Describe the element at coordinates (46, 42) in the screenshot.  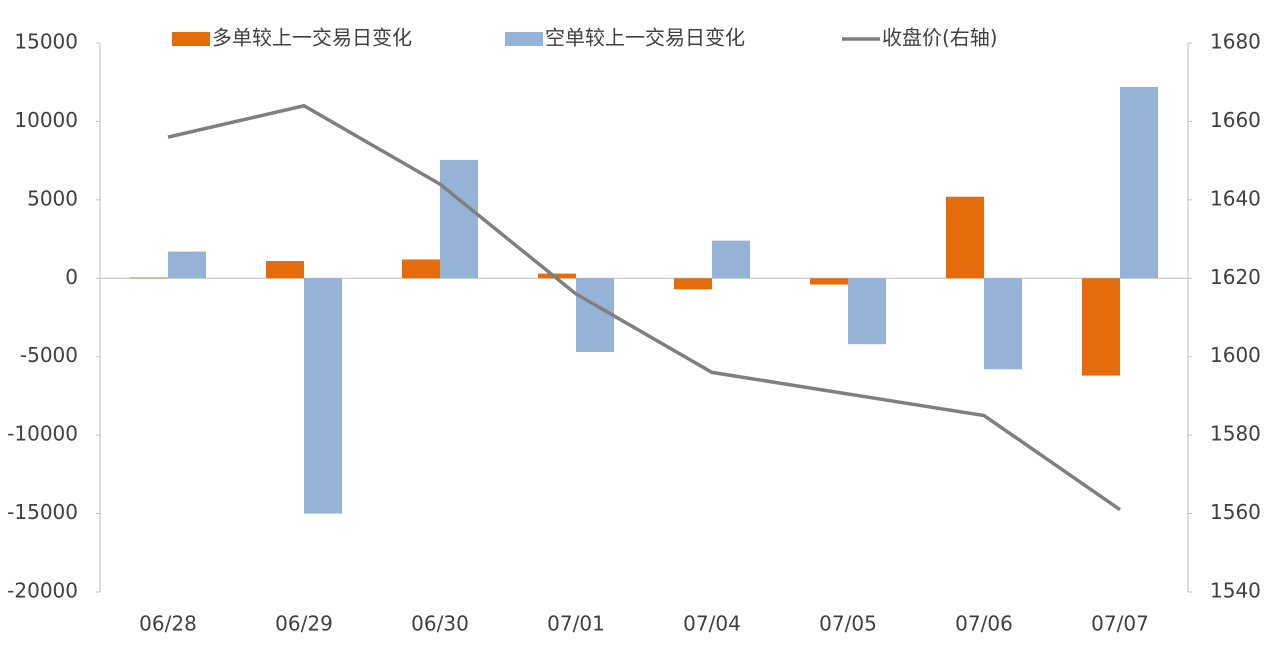
I see `y-tick-label: 15000` at that location.